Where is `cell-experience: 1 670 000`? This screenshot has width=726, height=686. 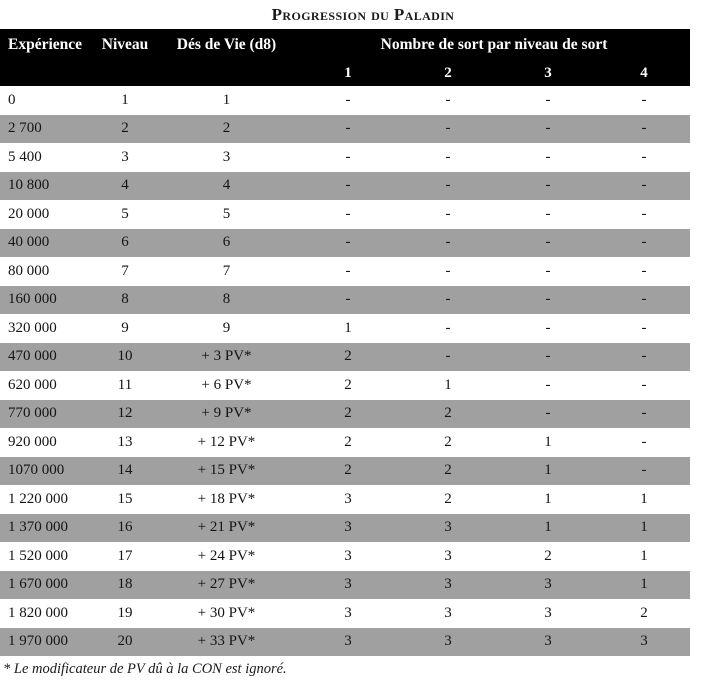 cell-experience: 1 670 000 is located at coordinates (38, 584).